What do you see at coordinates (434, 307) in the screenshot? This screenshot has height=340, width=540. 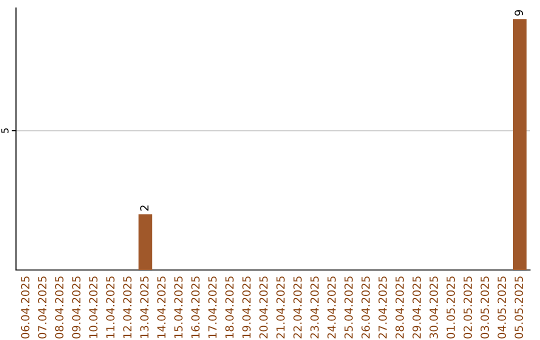 I see `x-tick-label: 30.04.2025` at bounding box center [434, 307].